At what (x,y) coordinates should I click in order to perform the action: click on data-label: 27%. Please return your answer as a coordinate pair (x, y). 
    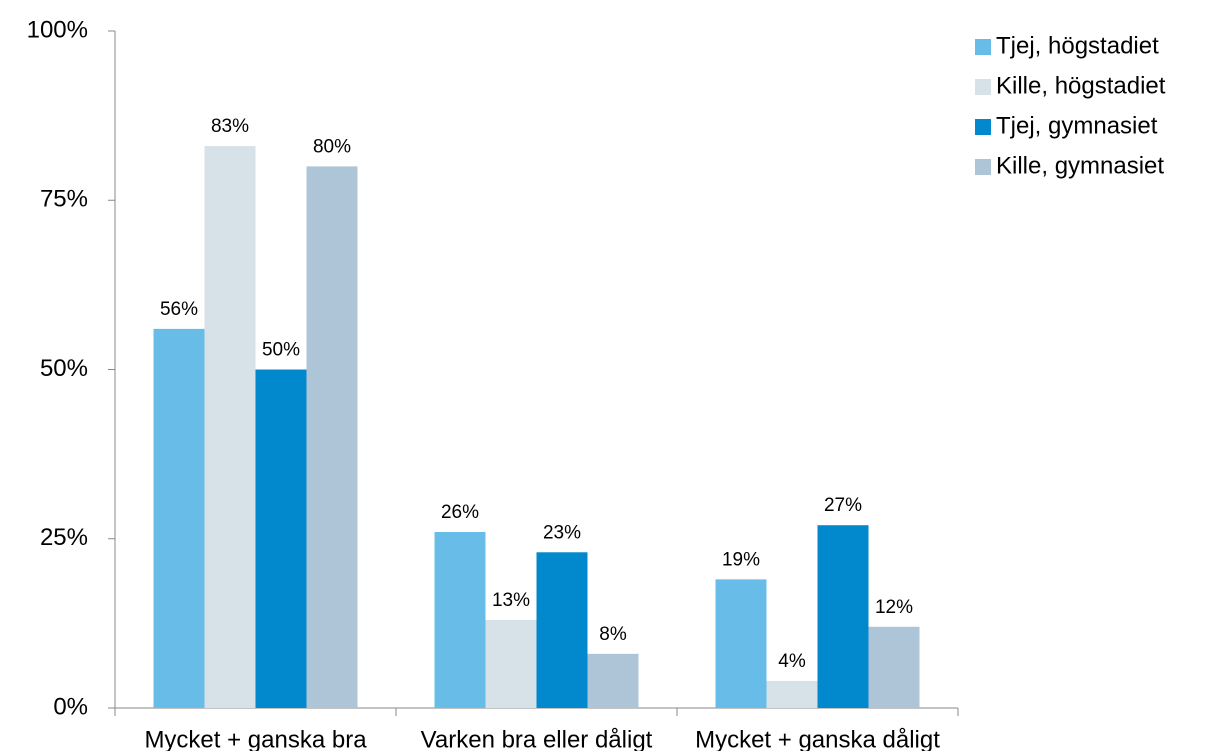
    Looking at the image, I should click on (843, 505).